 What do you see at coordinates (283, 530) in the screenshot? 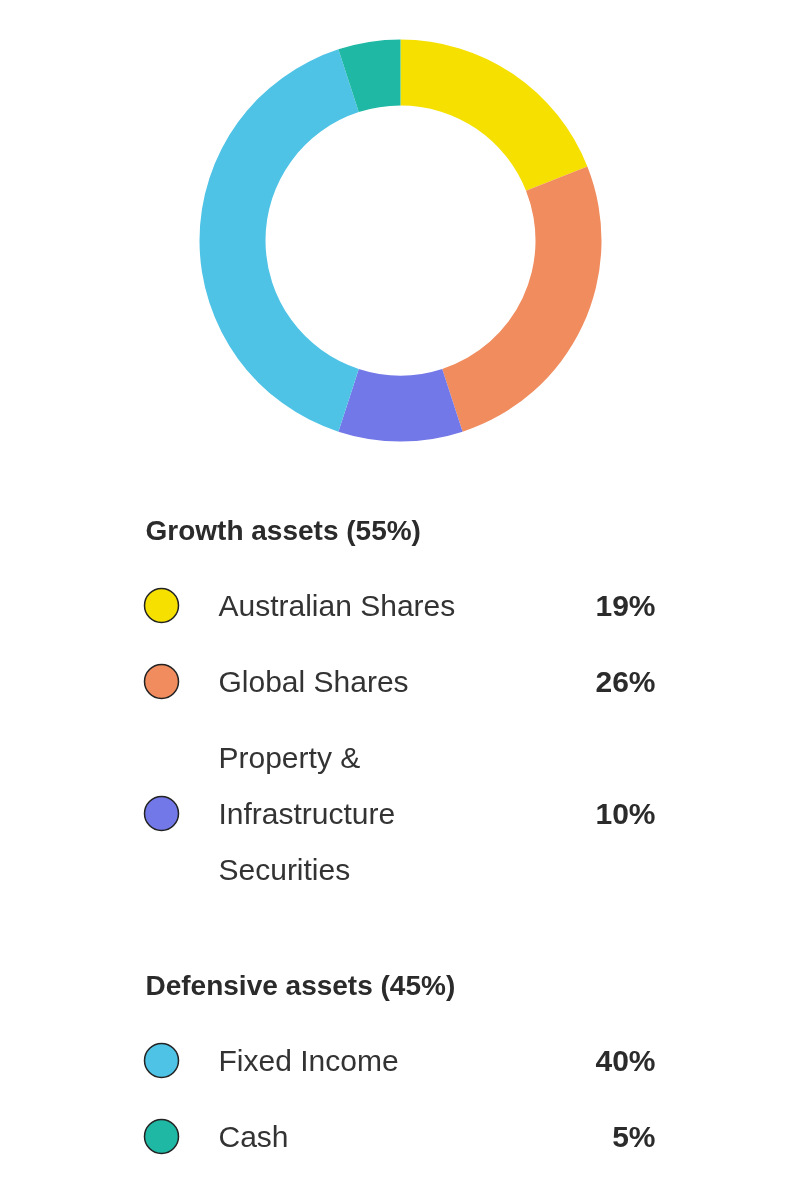
I see `text: Growth assets (55%)` at bounding box center [283, 530].